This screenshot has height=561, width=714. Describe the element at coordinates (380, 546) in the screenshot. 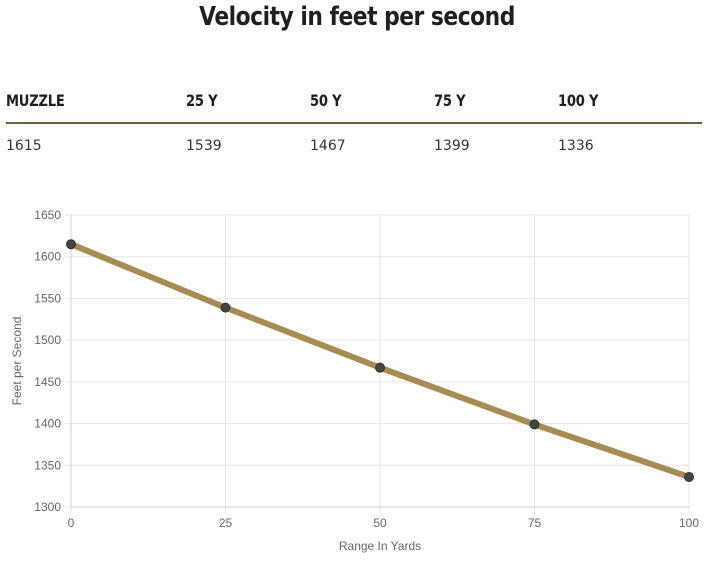

I see `x-axis-title: Range In Yards` at that location.